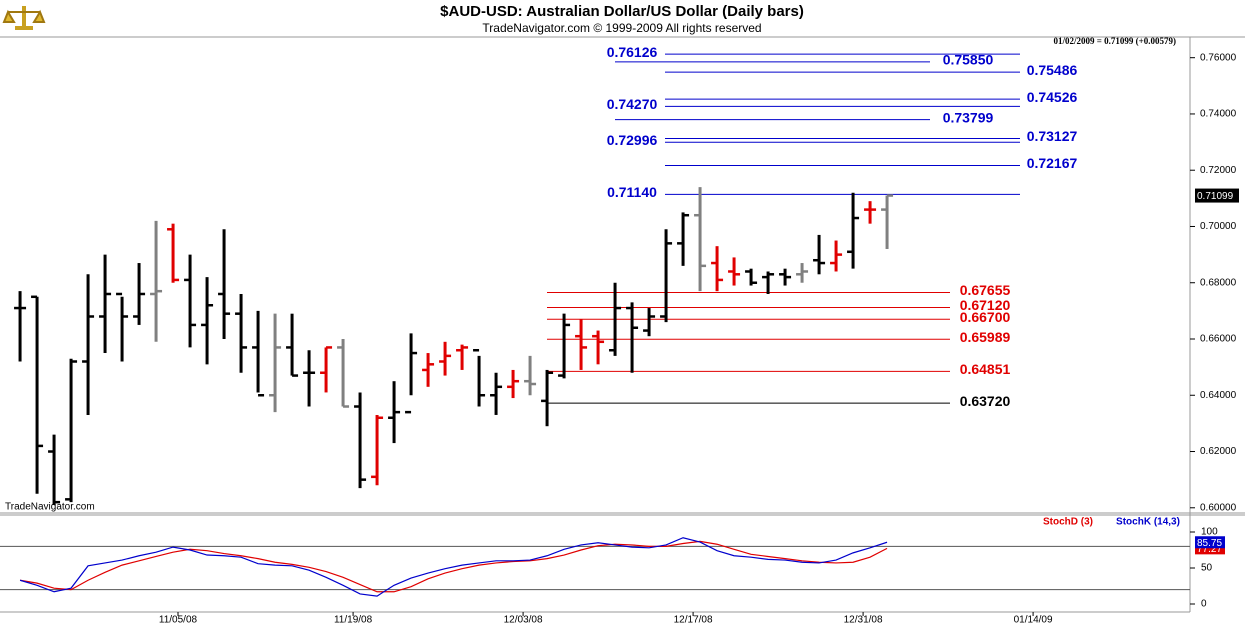 Image resolution: width=1245 pixels, height=631 pixels. Describe the element at coordinates (1114, 41) in the screenshot. I see `header-note: 01/02/2009 = 0.71099 (+0.00579)` at that location.